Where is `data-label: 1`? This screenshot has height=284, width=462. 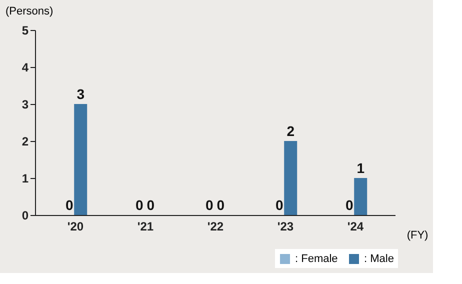
data-label: 1 is located at coordinates (360, 168).